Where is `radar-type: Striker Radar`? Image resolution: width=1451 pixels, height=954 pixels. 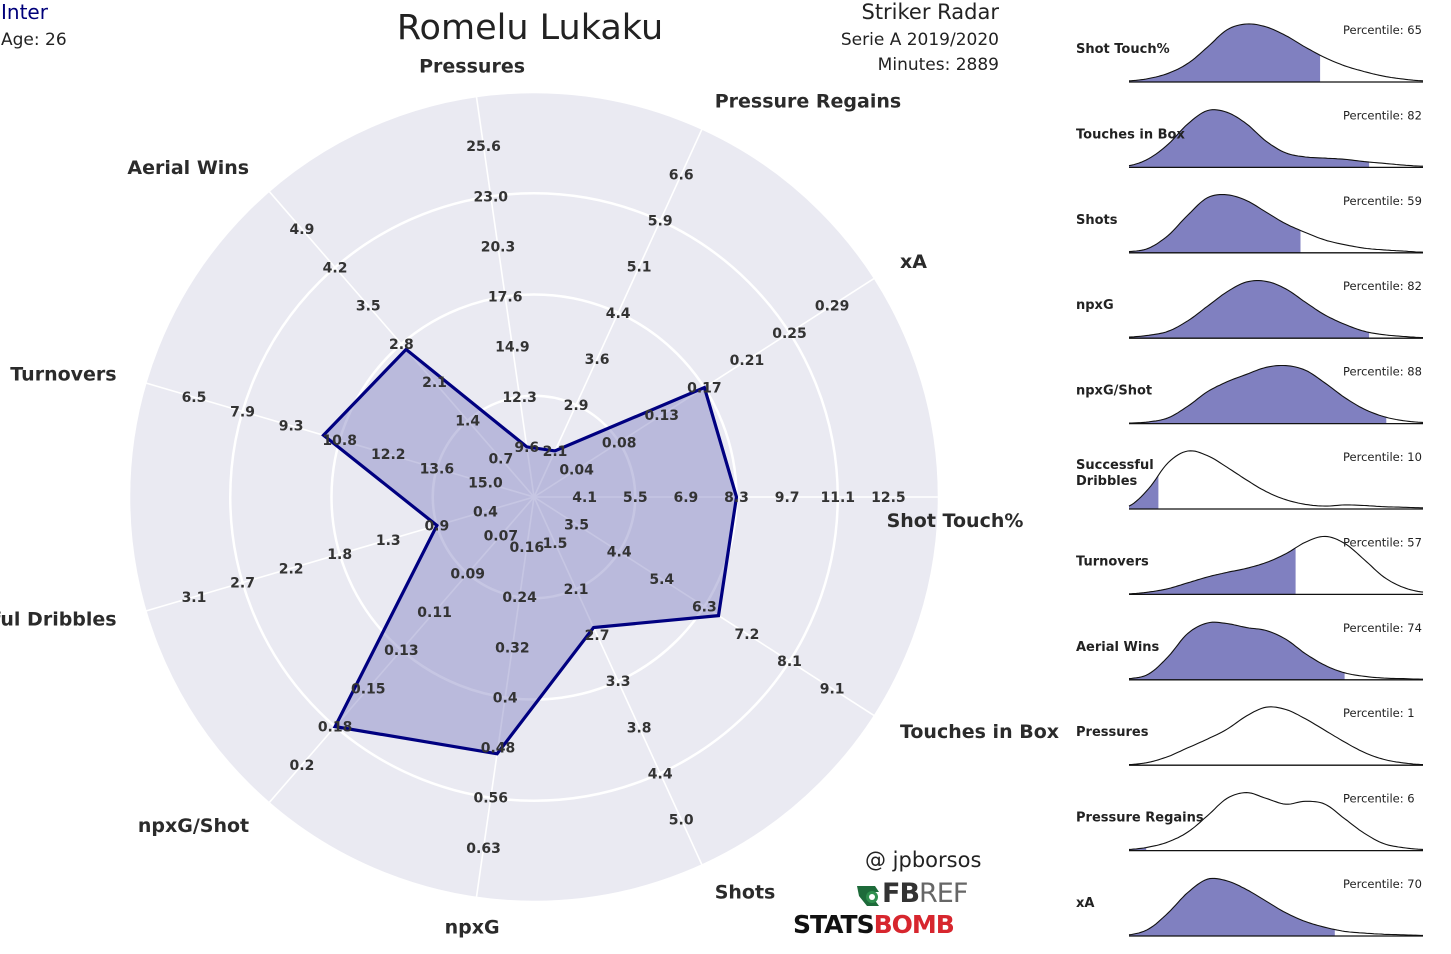 radar-type: Striker Radar is located at coordinates (930, 12).